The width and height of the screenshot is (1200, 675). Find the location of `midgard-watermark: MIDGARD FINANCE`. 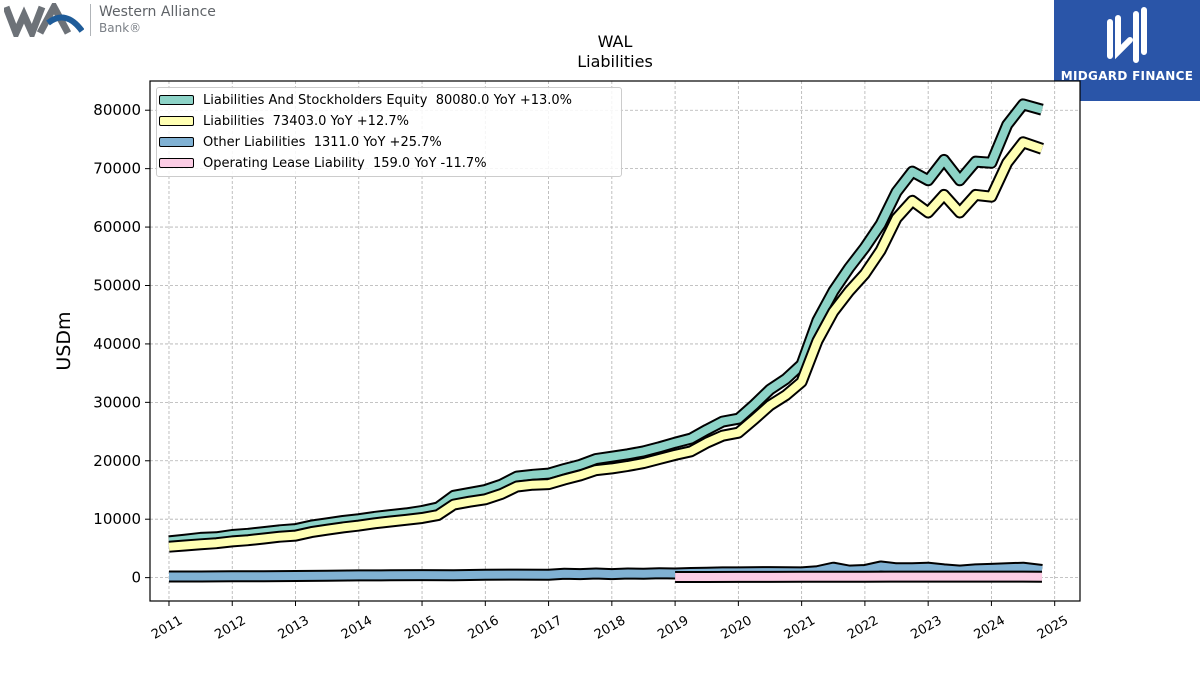

midgard-watermark: MIDGARD FINANCE is located at coordinates (1127, 50).